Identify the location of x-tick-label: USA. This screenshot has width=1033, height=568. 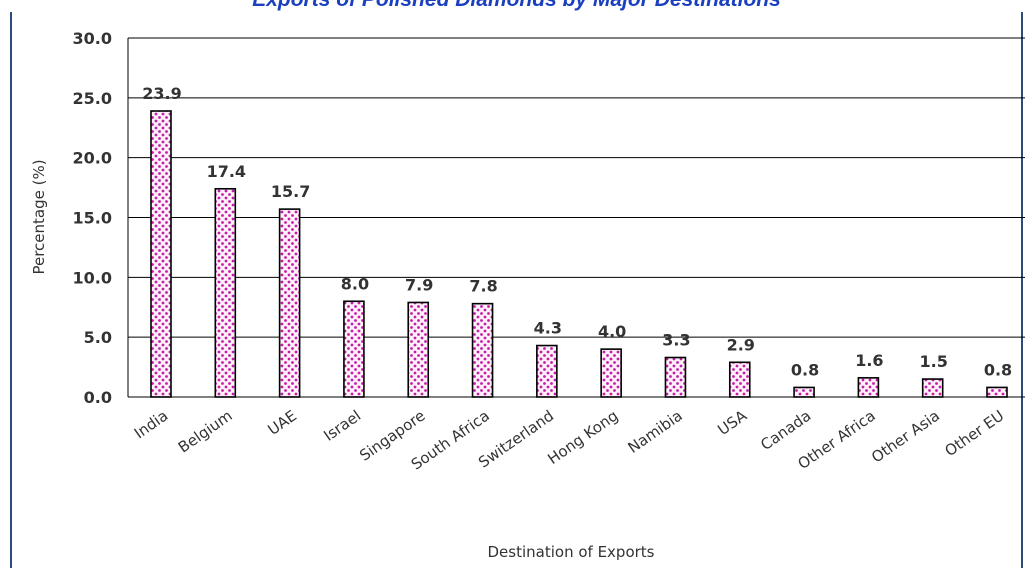
(732, 422).